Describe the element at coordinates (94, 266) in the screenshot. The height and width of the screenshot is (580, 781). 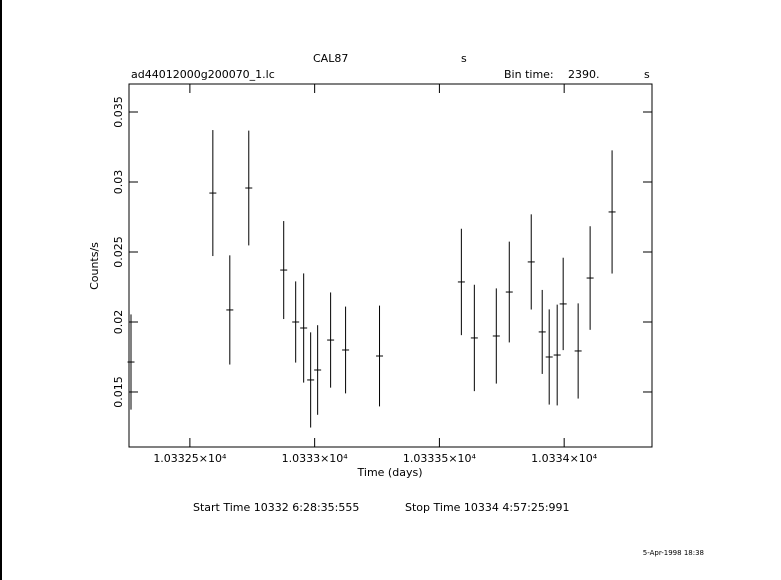
I see `y-axis-label: Counts/s` at that location.